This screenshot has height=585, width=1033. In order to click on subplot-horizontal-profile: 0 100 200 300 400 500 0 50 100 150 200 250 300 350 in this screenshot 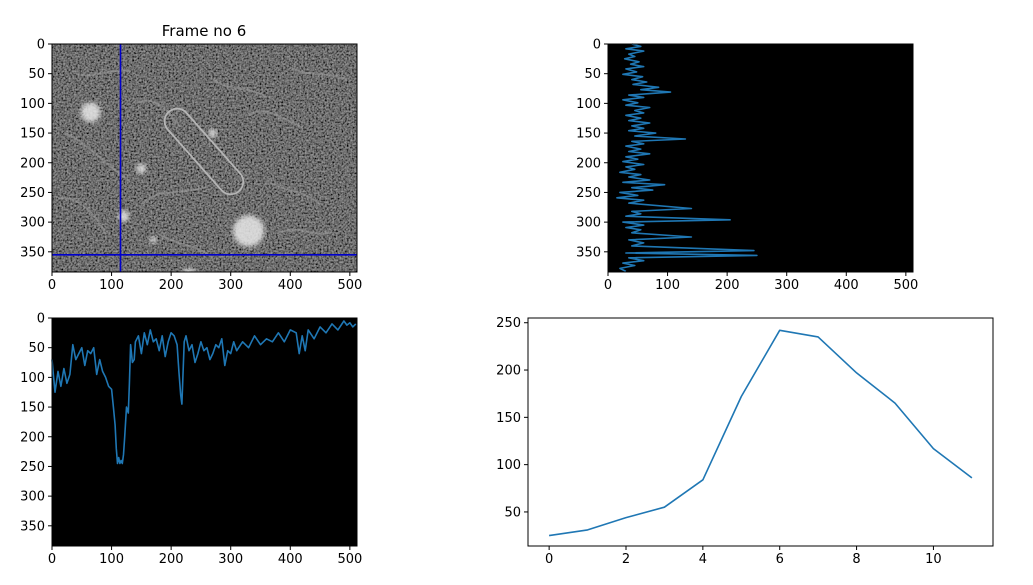, I will do `click(191, 440)`.